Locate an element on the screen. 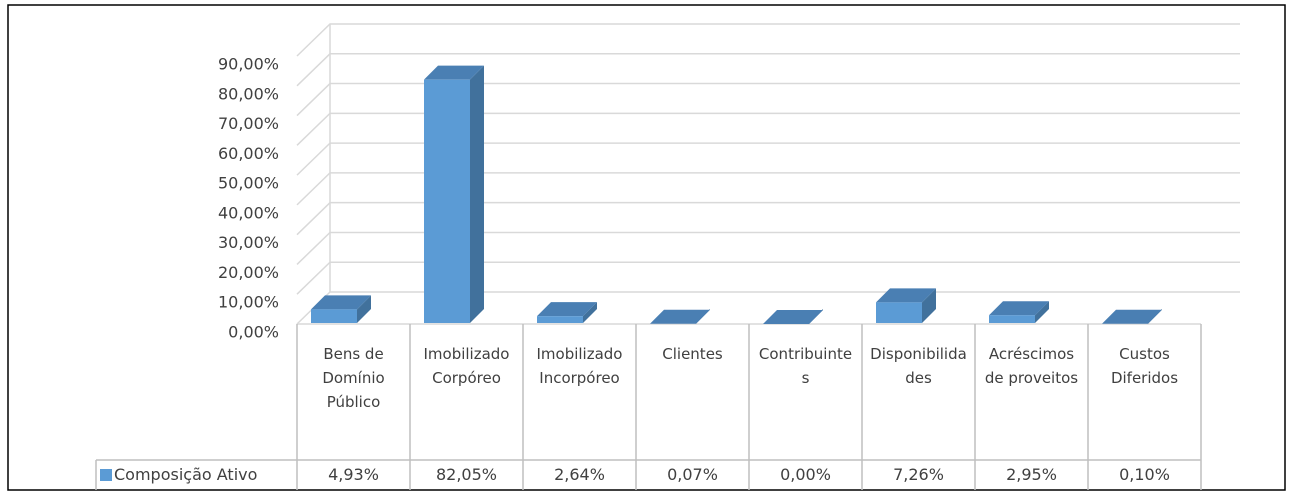 The image size is (1293, 492). data-table-value: 0,07% is located at coordinates (692, 474).